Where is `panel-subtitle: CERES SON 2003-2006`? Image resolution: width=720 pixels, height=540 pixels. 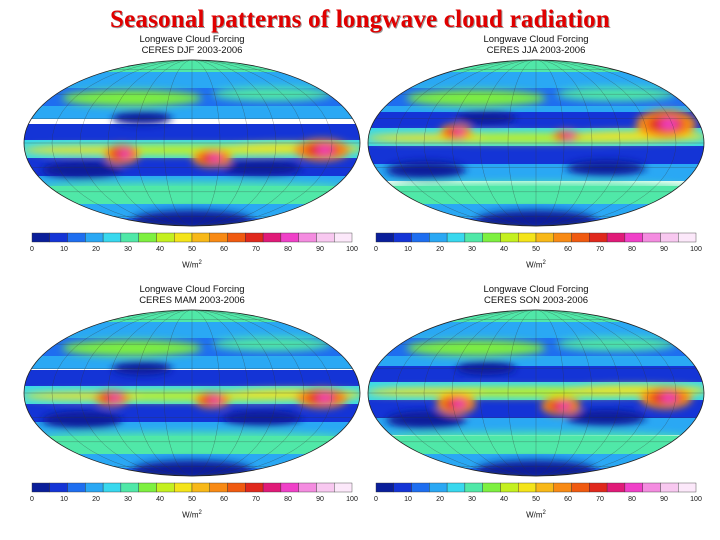
panel-subtitle: CERES SON 2003-2006 is located at coordinates (536, 300).